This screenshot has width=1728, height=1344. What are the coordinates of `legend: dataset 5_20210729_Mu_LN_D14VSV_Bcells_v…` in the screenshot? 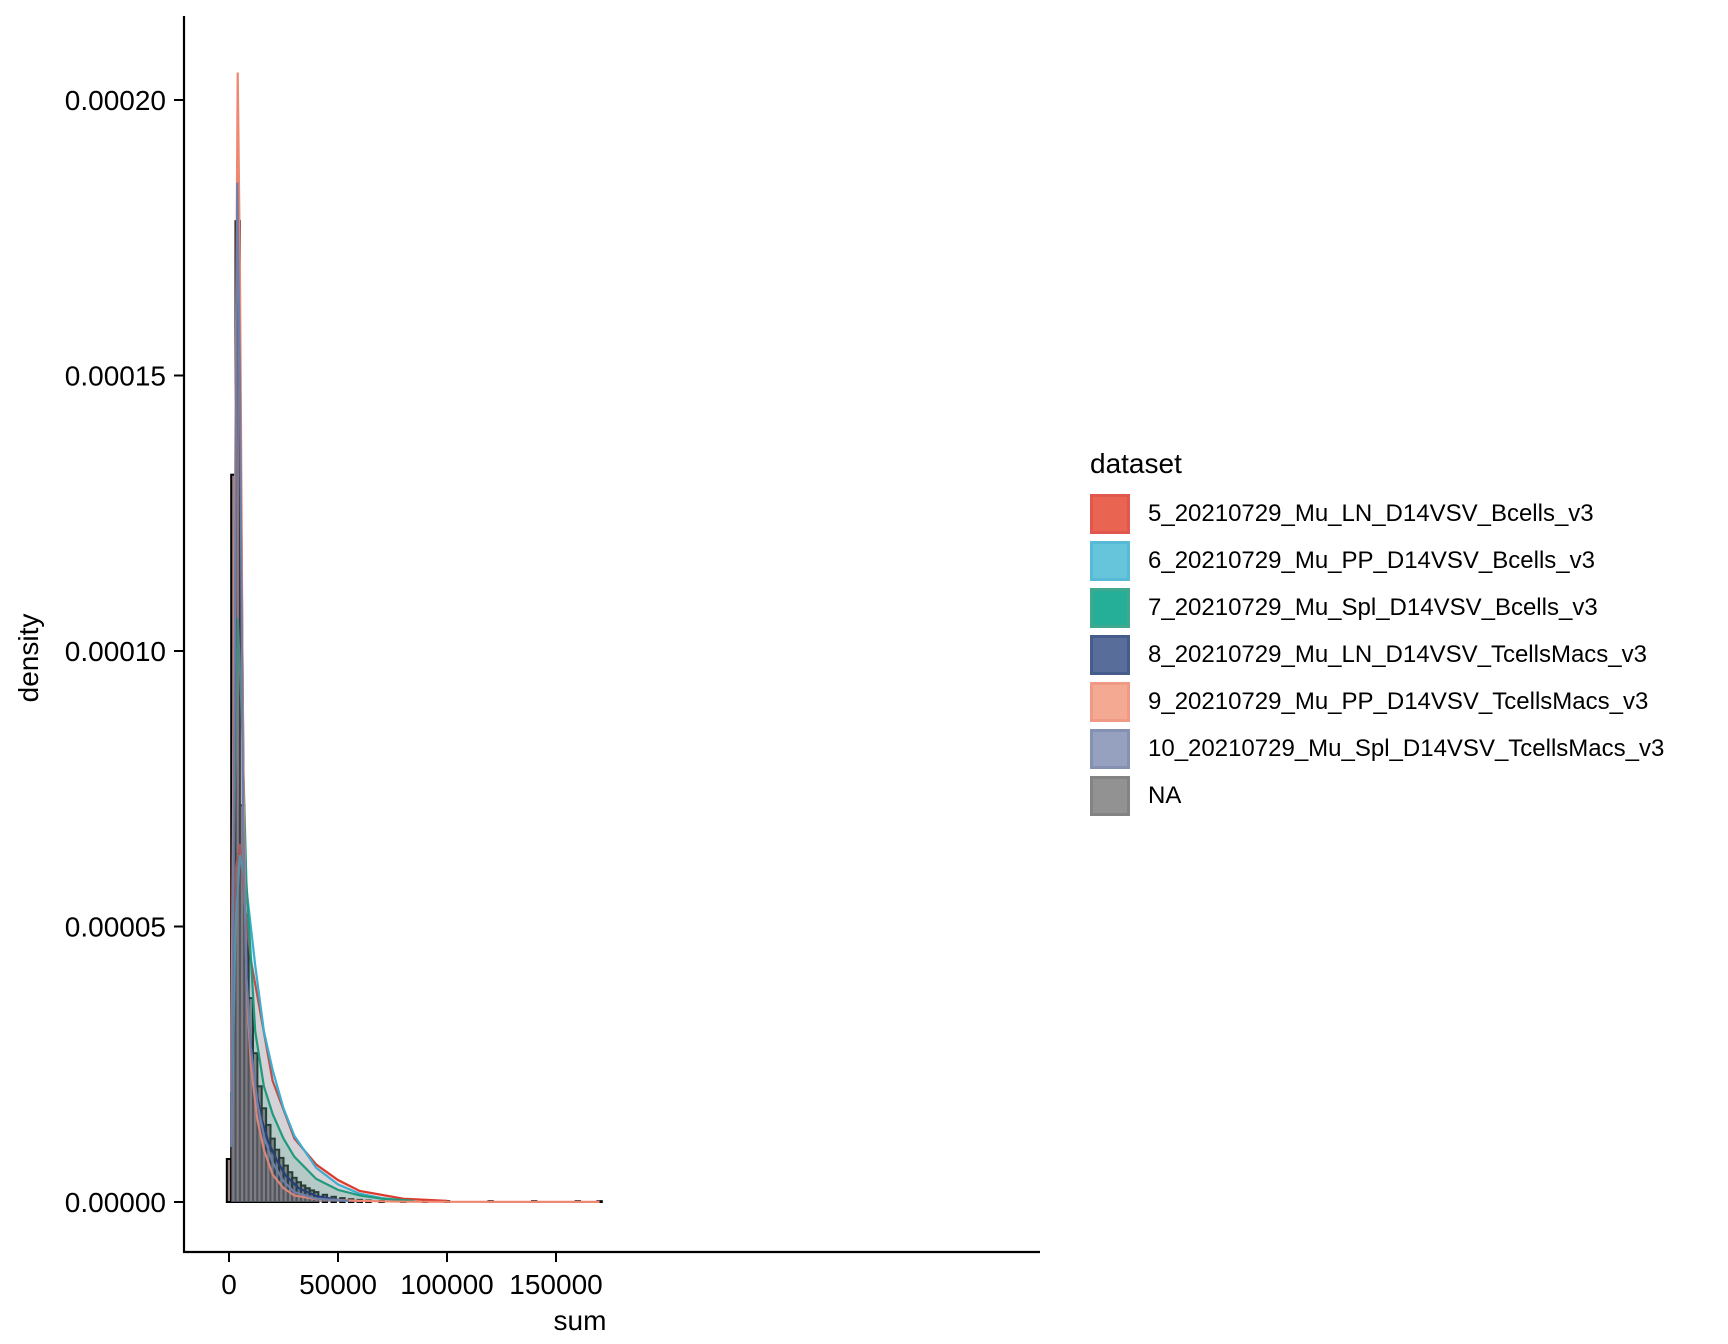 It's located at (1377, 633).